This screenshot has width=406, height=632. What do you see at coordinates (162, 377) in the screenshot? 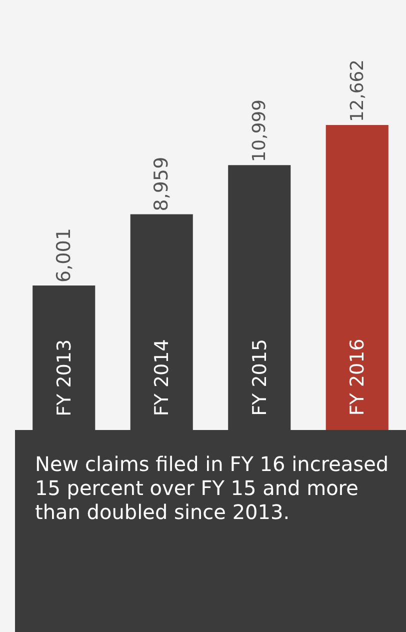
I see `x-tick-label: FY 2014` at bounding box center [162, 377].